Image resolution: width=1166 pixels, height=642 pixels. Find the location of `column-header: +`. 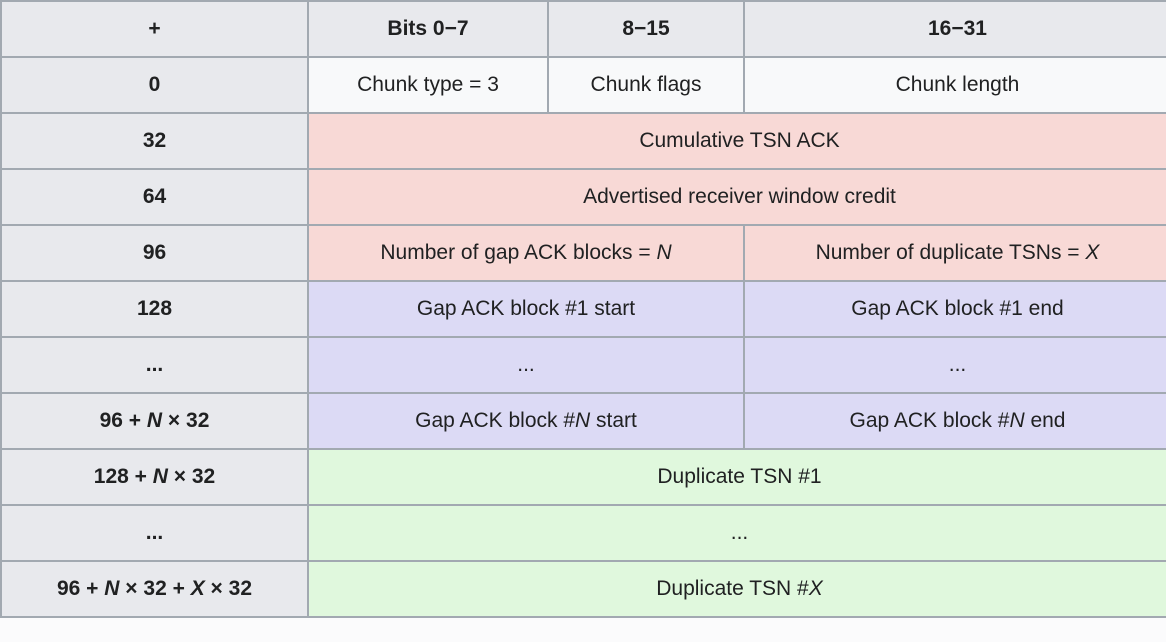

column-header: + is located at coordinates (154, 29).